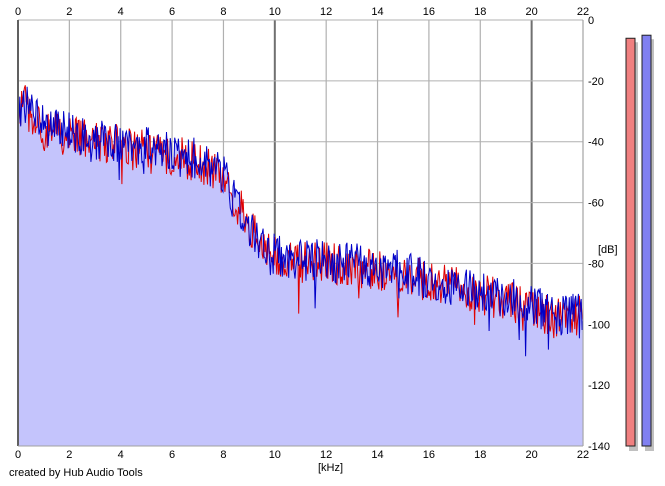 The image size is (665, 486). What do you see at coordinates (302, 455) in the screenshot?
I see `x-tick-labels-bottom: 0 2 4 6 8 10 12 14 16 18 20 22` at bounding box center [302, 455].